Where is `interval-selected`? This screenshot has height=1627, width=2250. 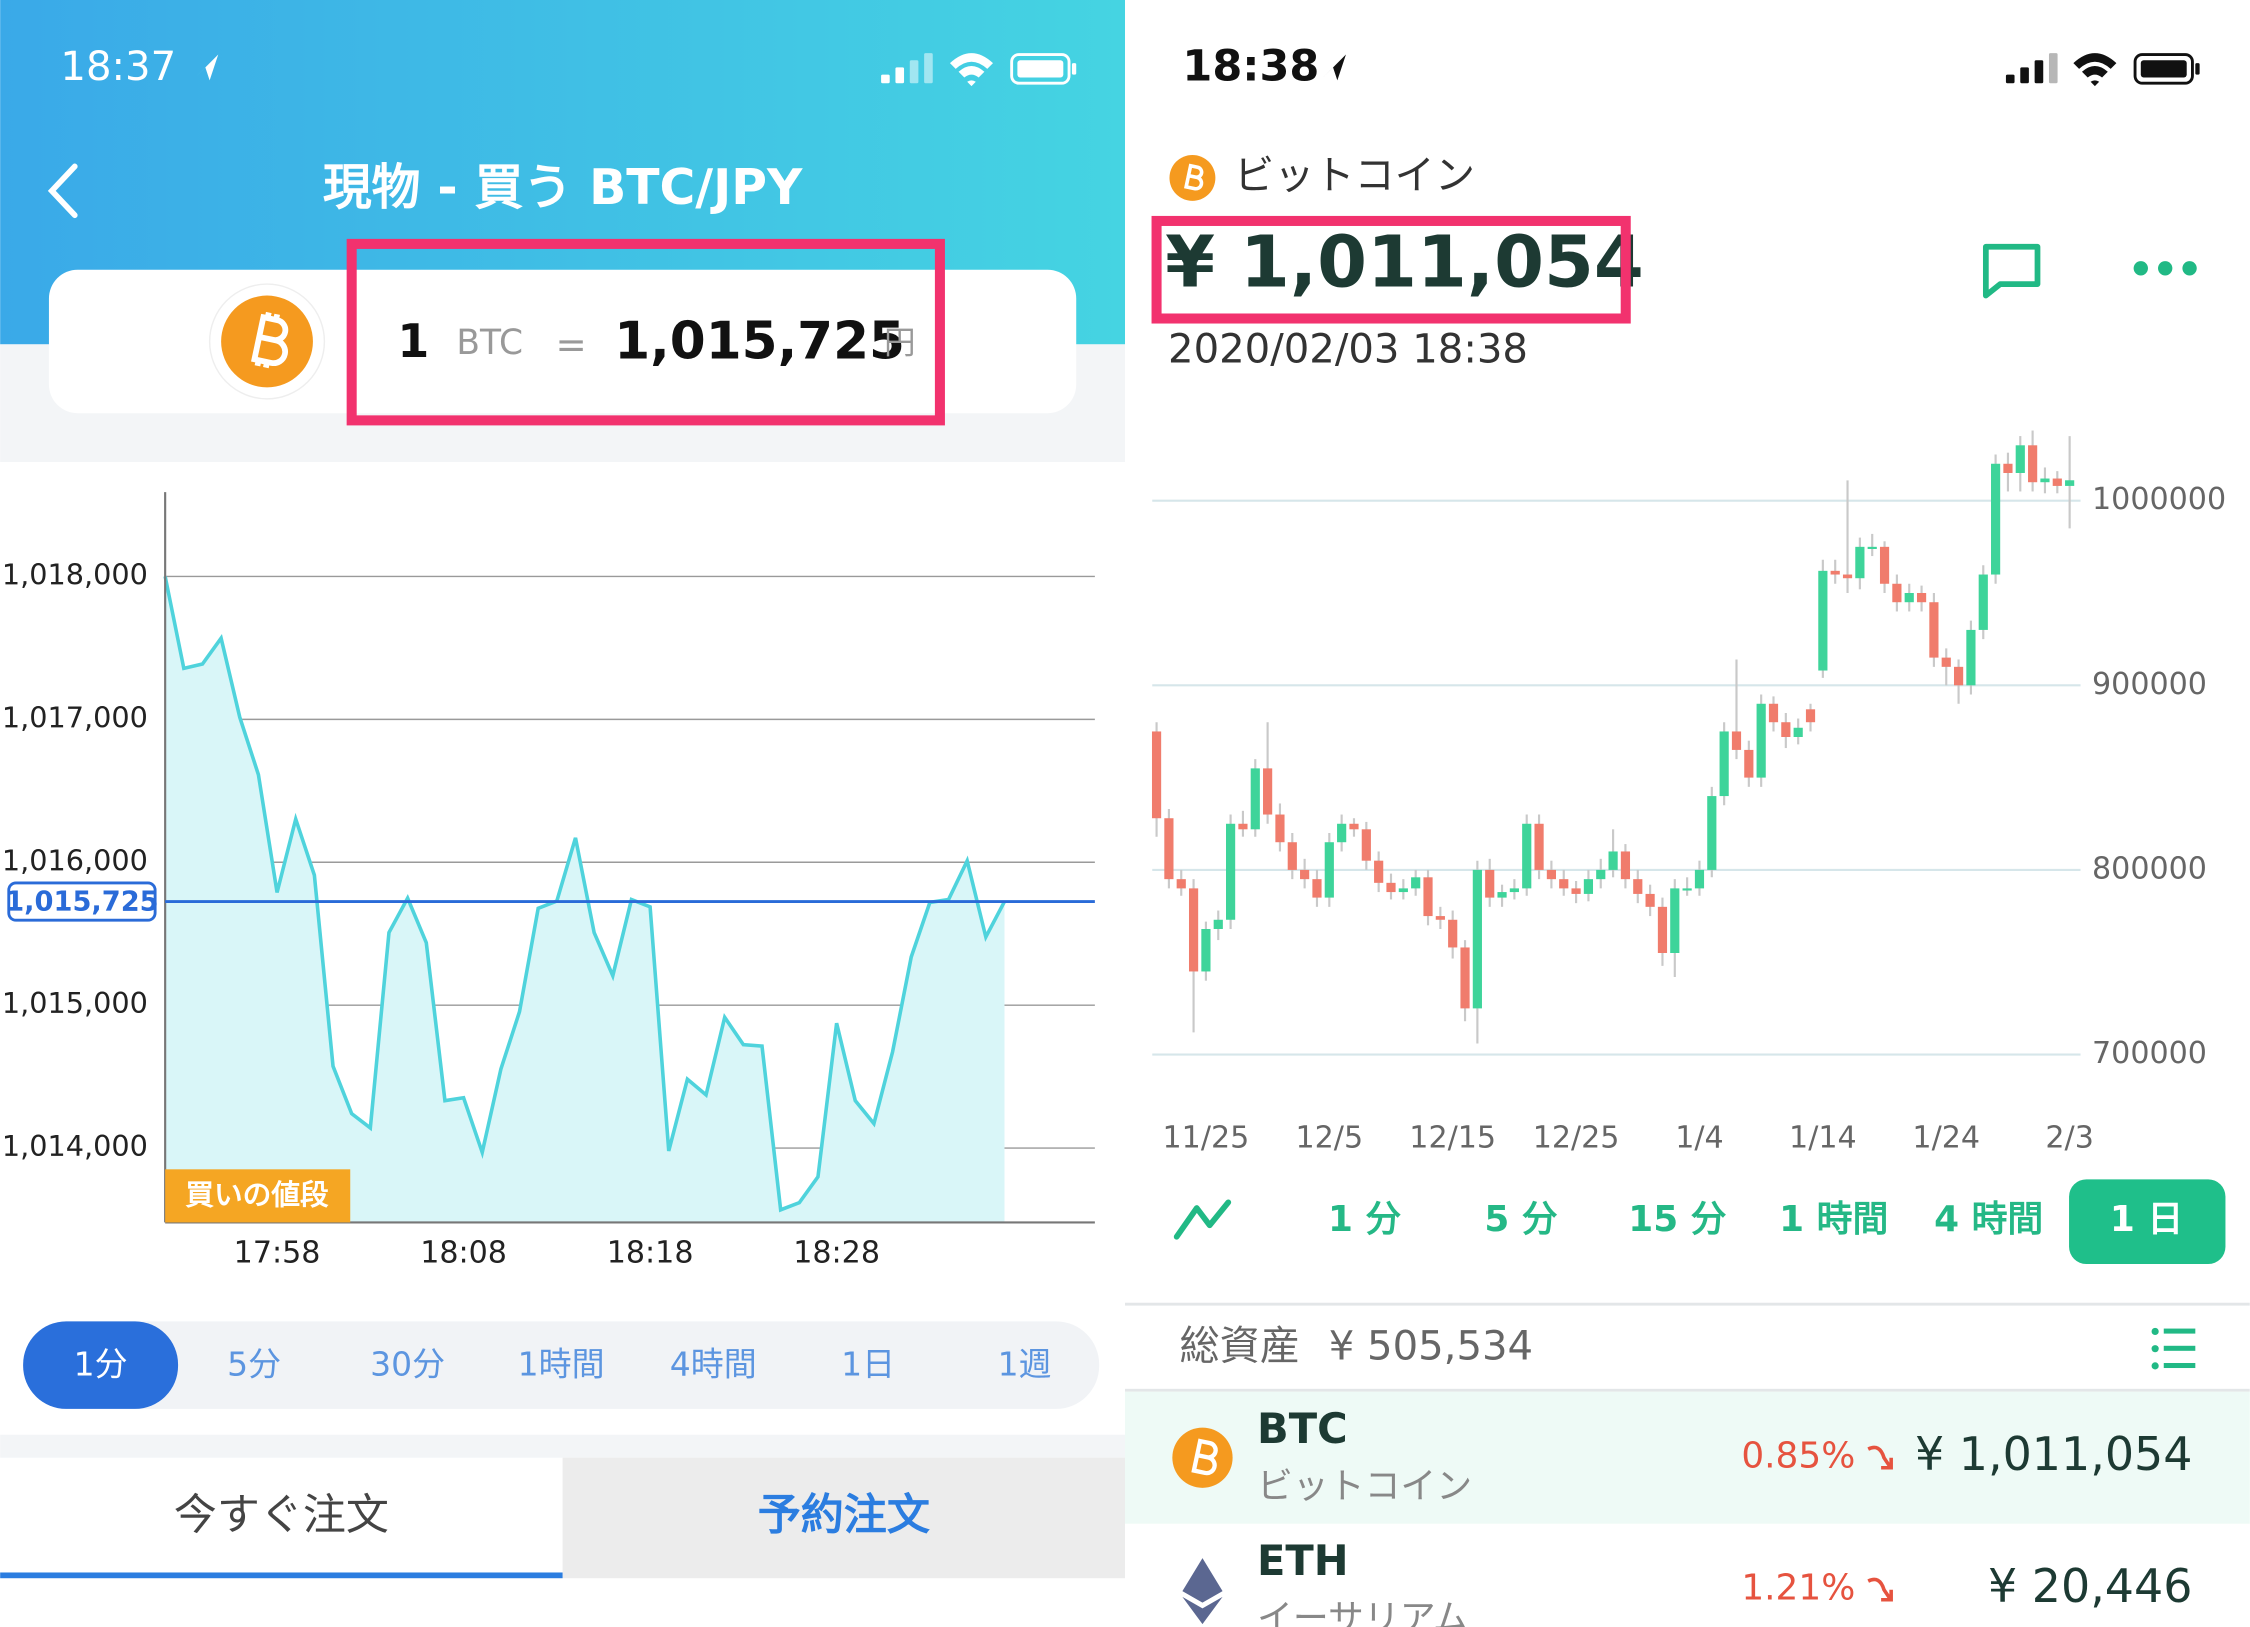
interval-selected is located at coordinates (2147, 1222).